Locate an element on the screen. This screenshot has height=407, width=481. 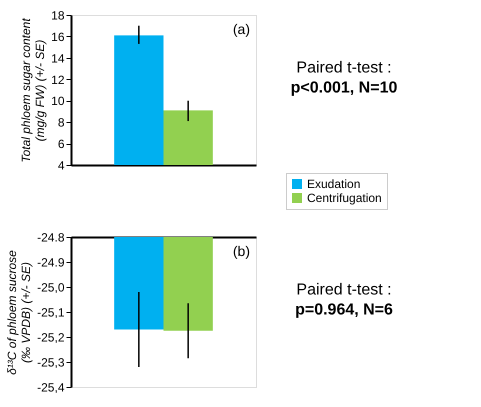
y-tick-label: 10 is located at coordinates (58, 101).